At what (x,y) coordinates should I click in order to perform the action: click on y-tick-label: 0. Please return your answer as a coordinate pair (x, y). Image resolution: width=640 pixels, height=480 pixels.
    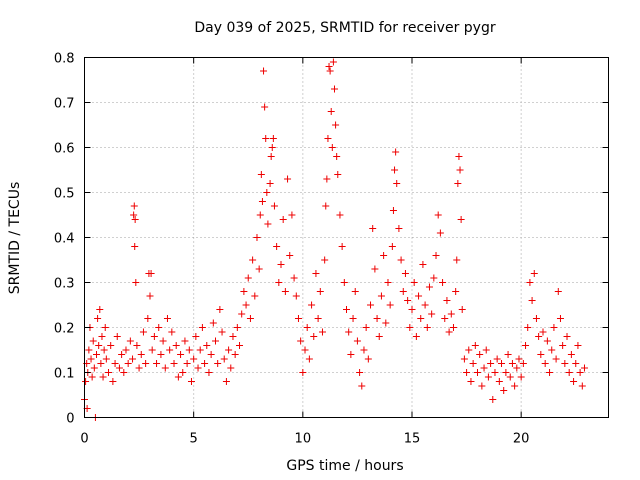
    Looking at the image, I should click on (70, 419).